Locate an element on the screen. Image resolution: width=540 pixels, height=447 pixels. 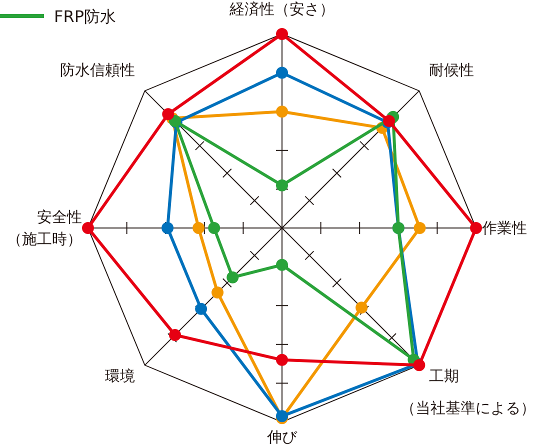
spoke-label: 防水信頼性 is located at coordinates (97, 69).